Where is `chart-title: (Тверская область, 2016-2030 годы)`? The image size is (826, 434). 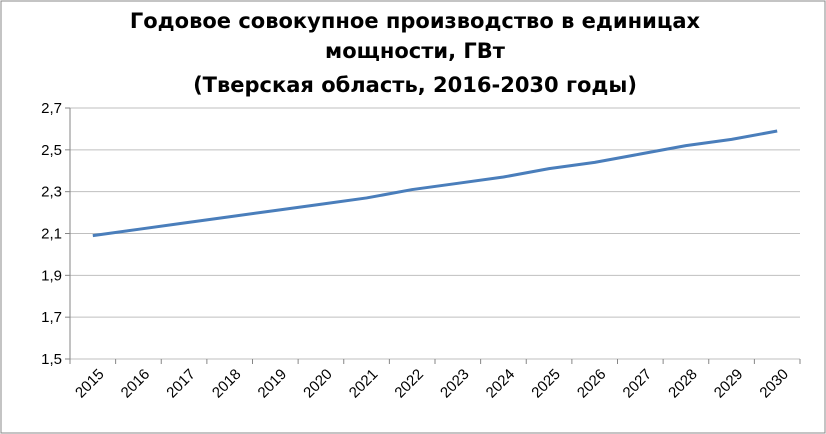 chart-title: (Тверская область, 2016-2030 годы) is located at coordinates (415, 85).